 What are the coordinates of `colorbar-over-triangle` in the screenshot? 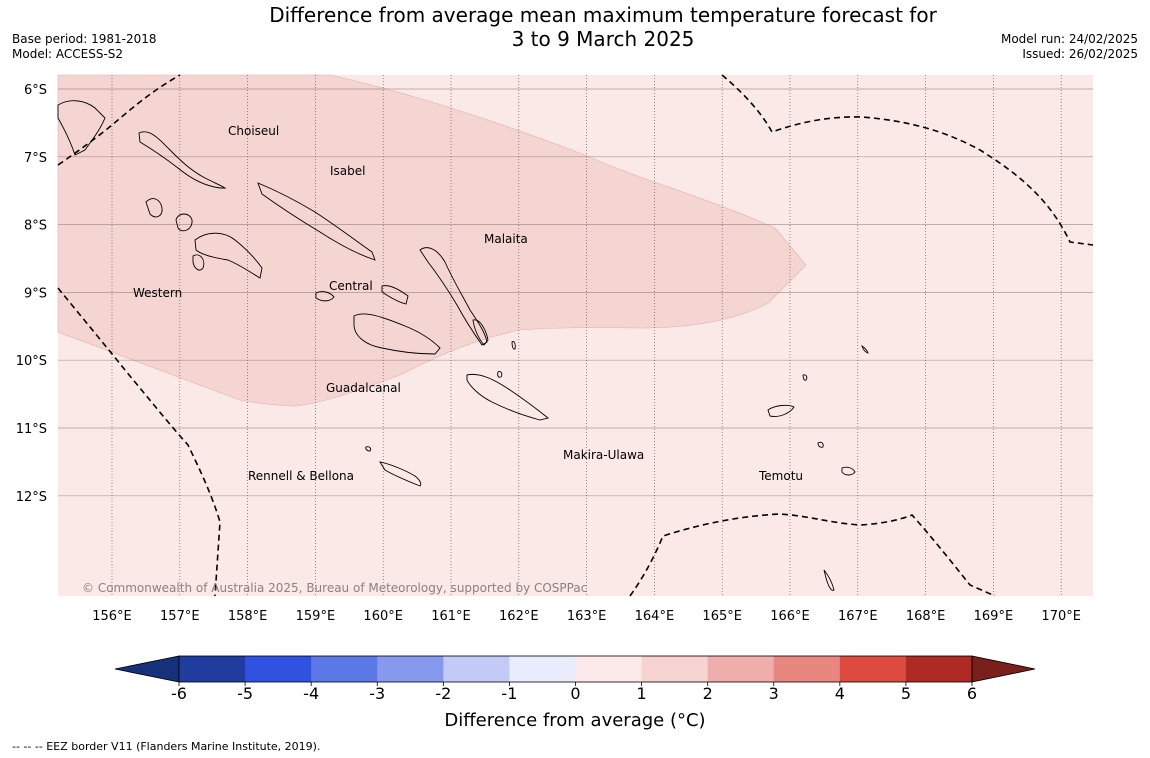 It's located at (1003, 669).